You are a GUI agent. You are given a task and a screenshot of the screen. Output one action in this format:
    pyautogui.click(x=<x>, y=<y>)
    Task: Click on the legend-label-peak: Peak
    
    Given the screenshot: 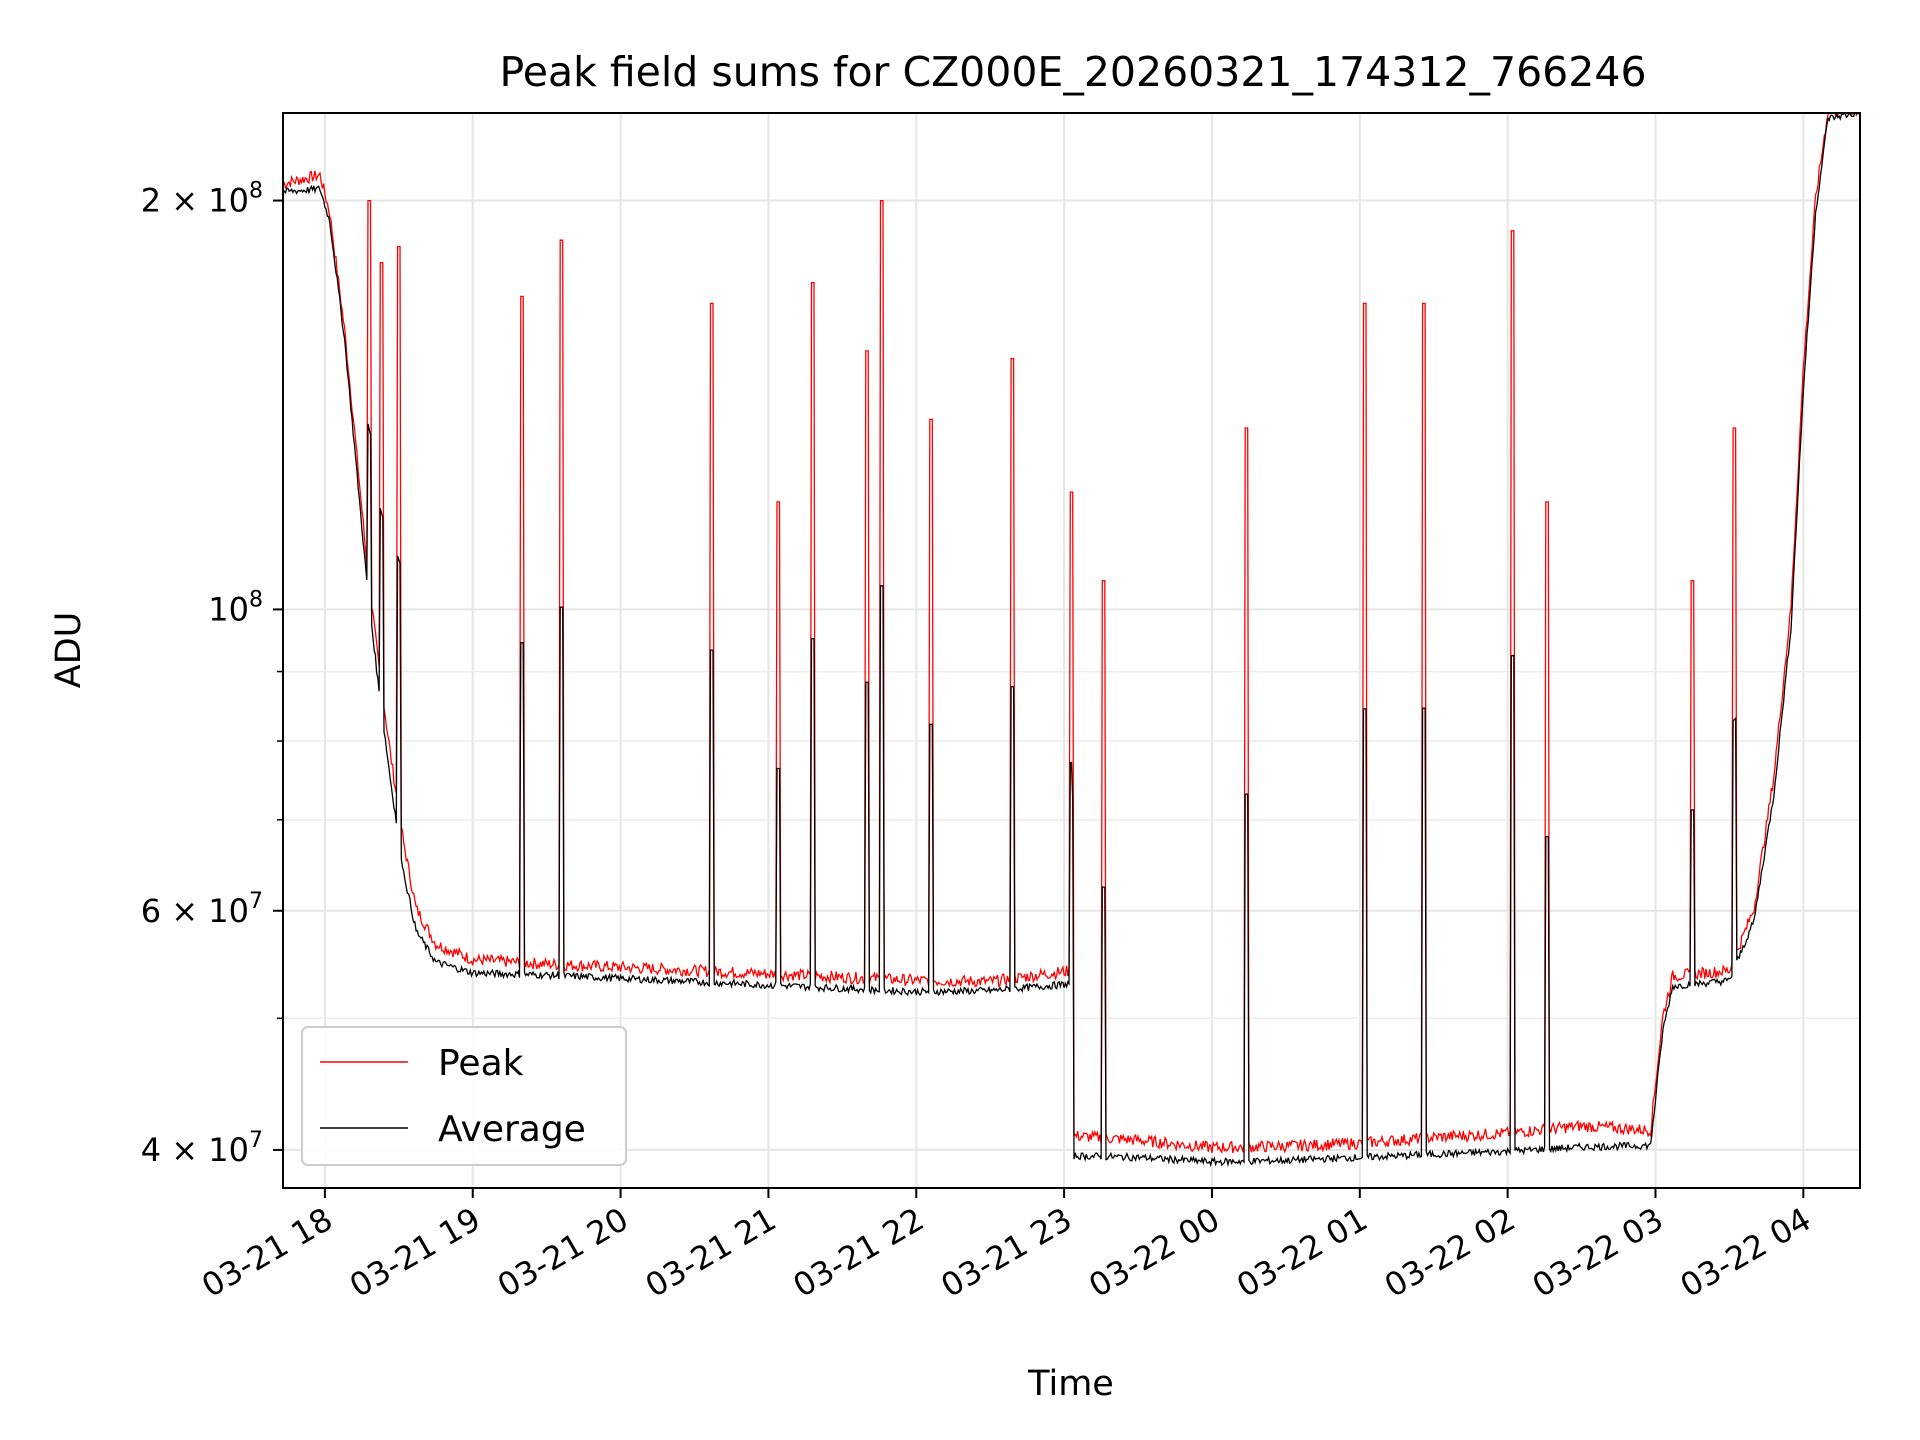 What is the action you would take?
    pyautogui.click(x=481, y=1063)
    